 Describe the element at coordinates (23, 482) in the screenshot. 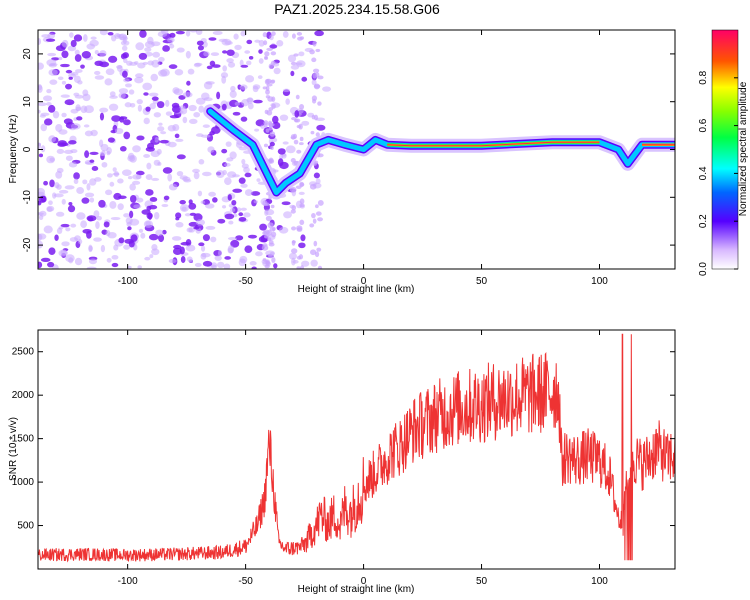

I see `snr-ytick-label: 1000` at that location.